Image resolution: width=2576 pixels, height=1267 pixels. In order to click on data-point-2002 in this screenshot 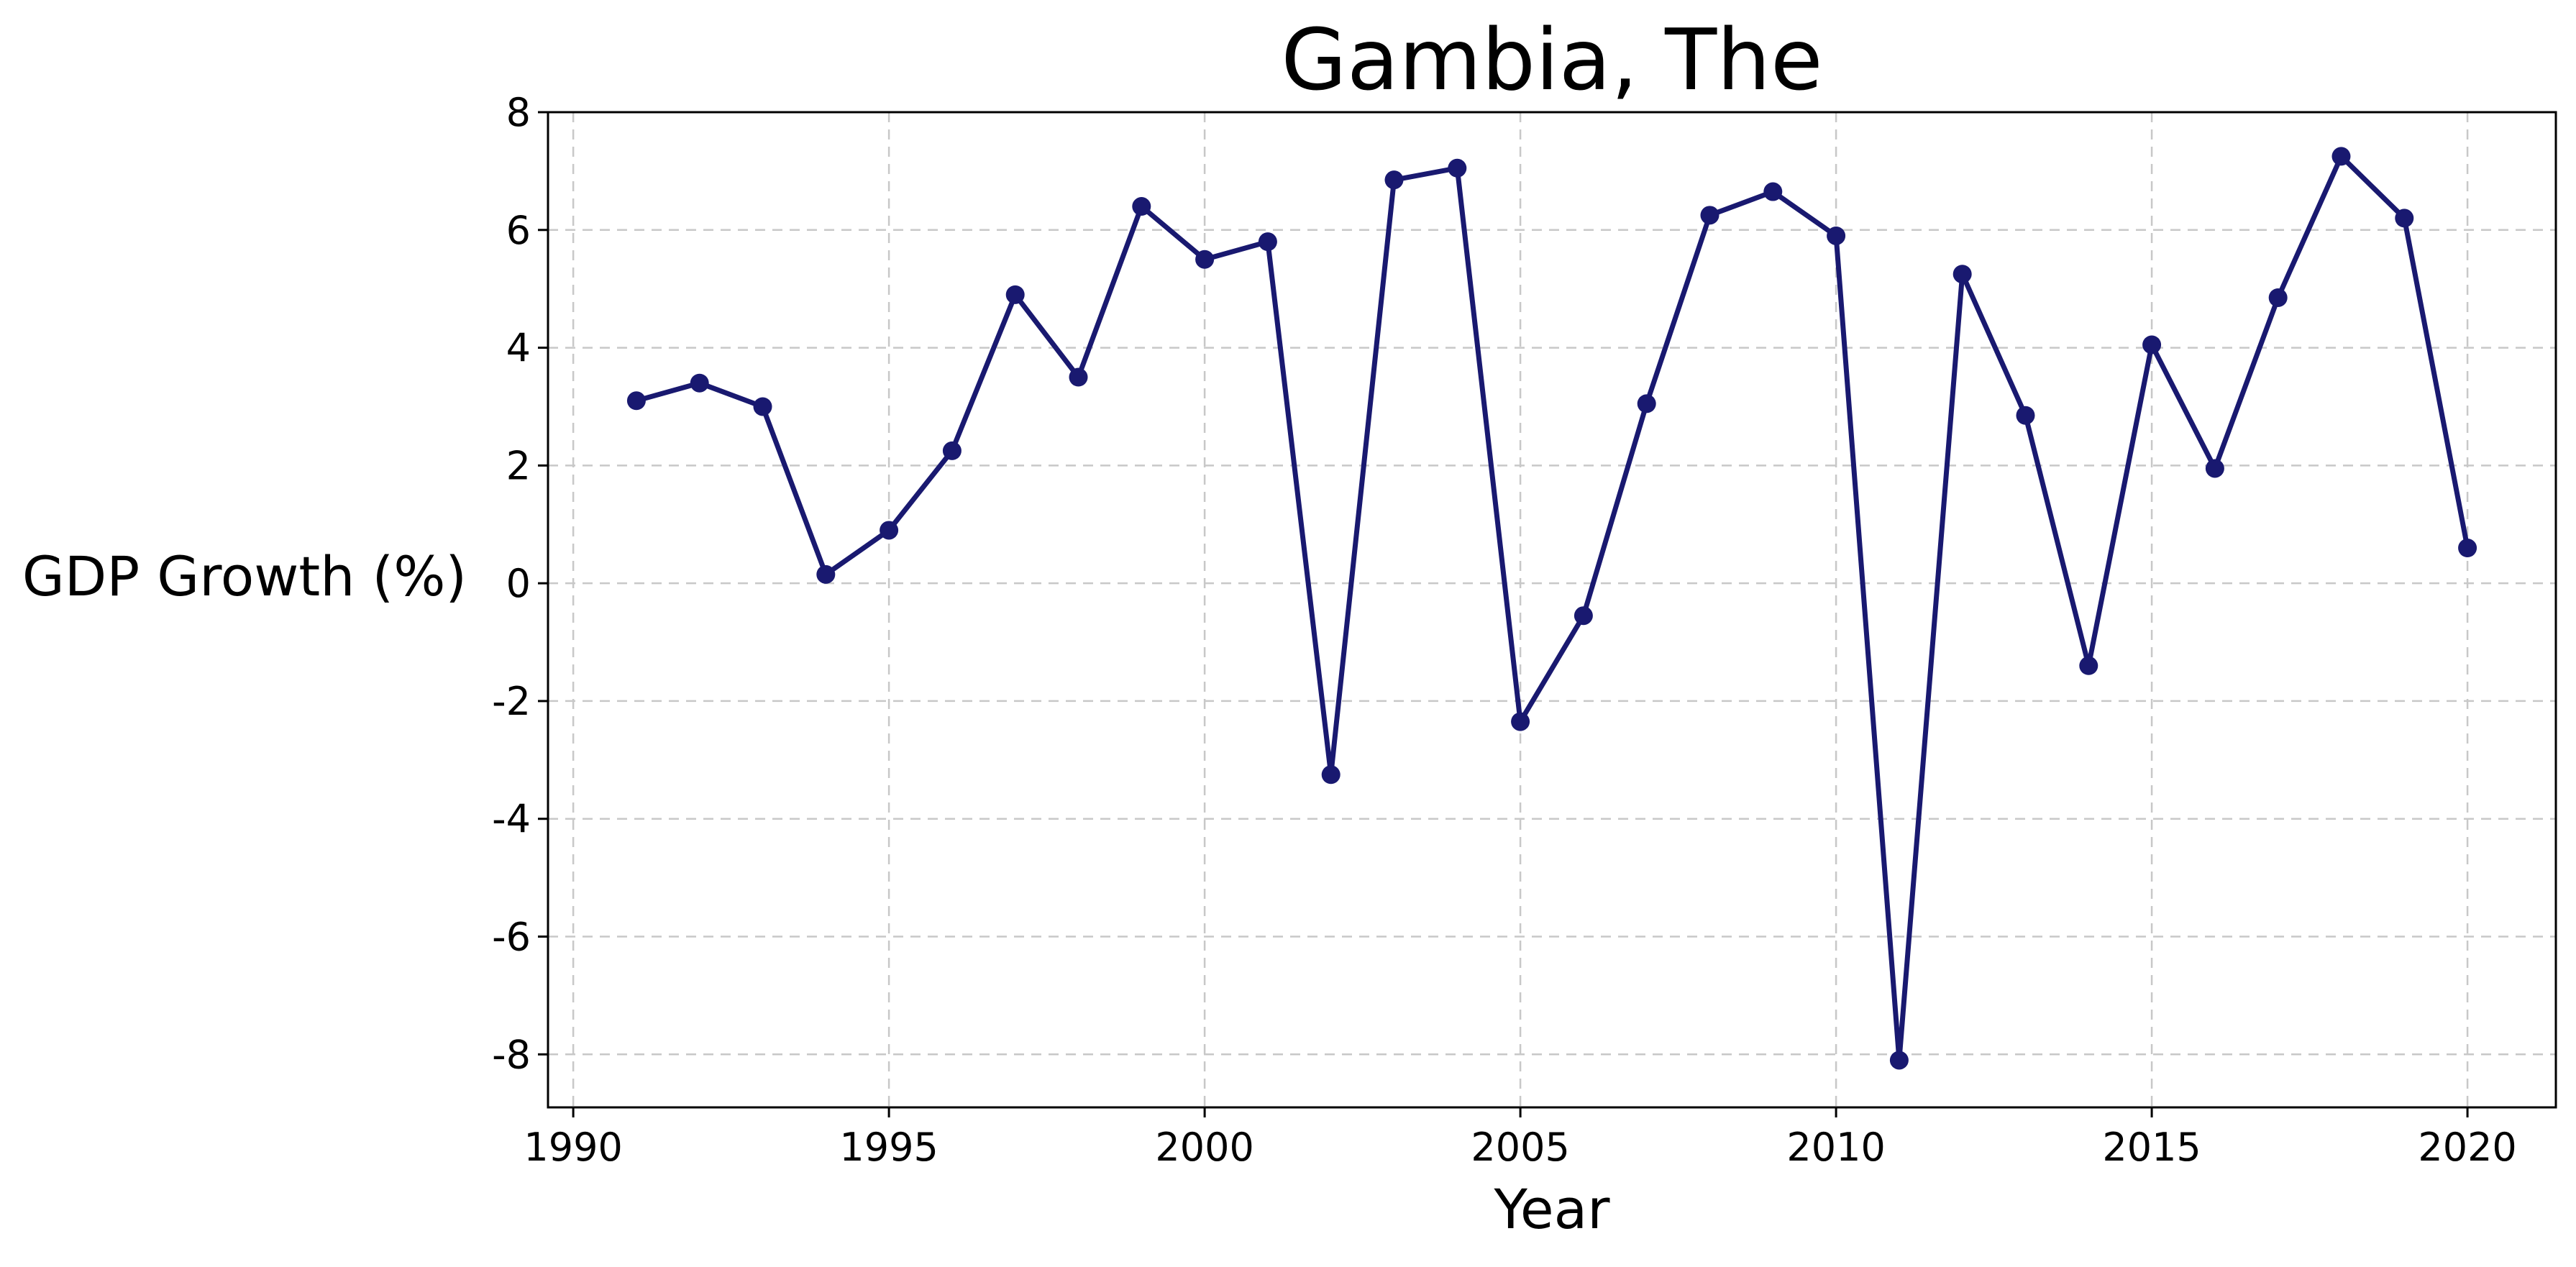, I will do `click(1330, 775)`.